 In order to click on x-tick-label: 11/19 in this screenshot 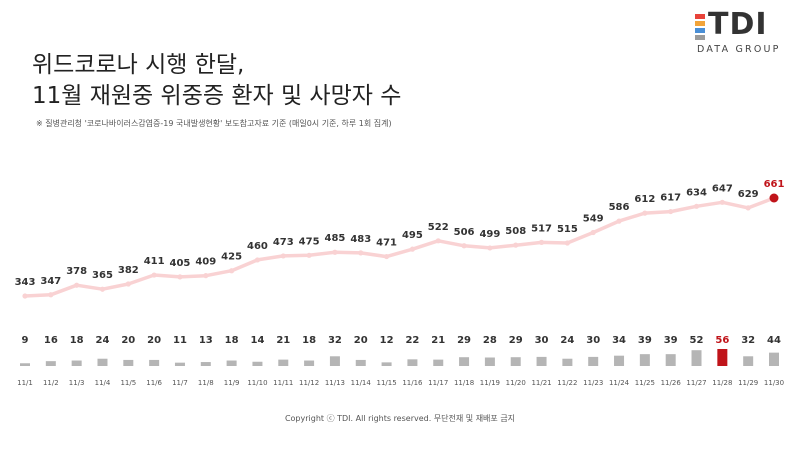, I will do `click(490, 383)`.